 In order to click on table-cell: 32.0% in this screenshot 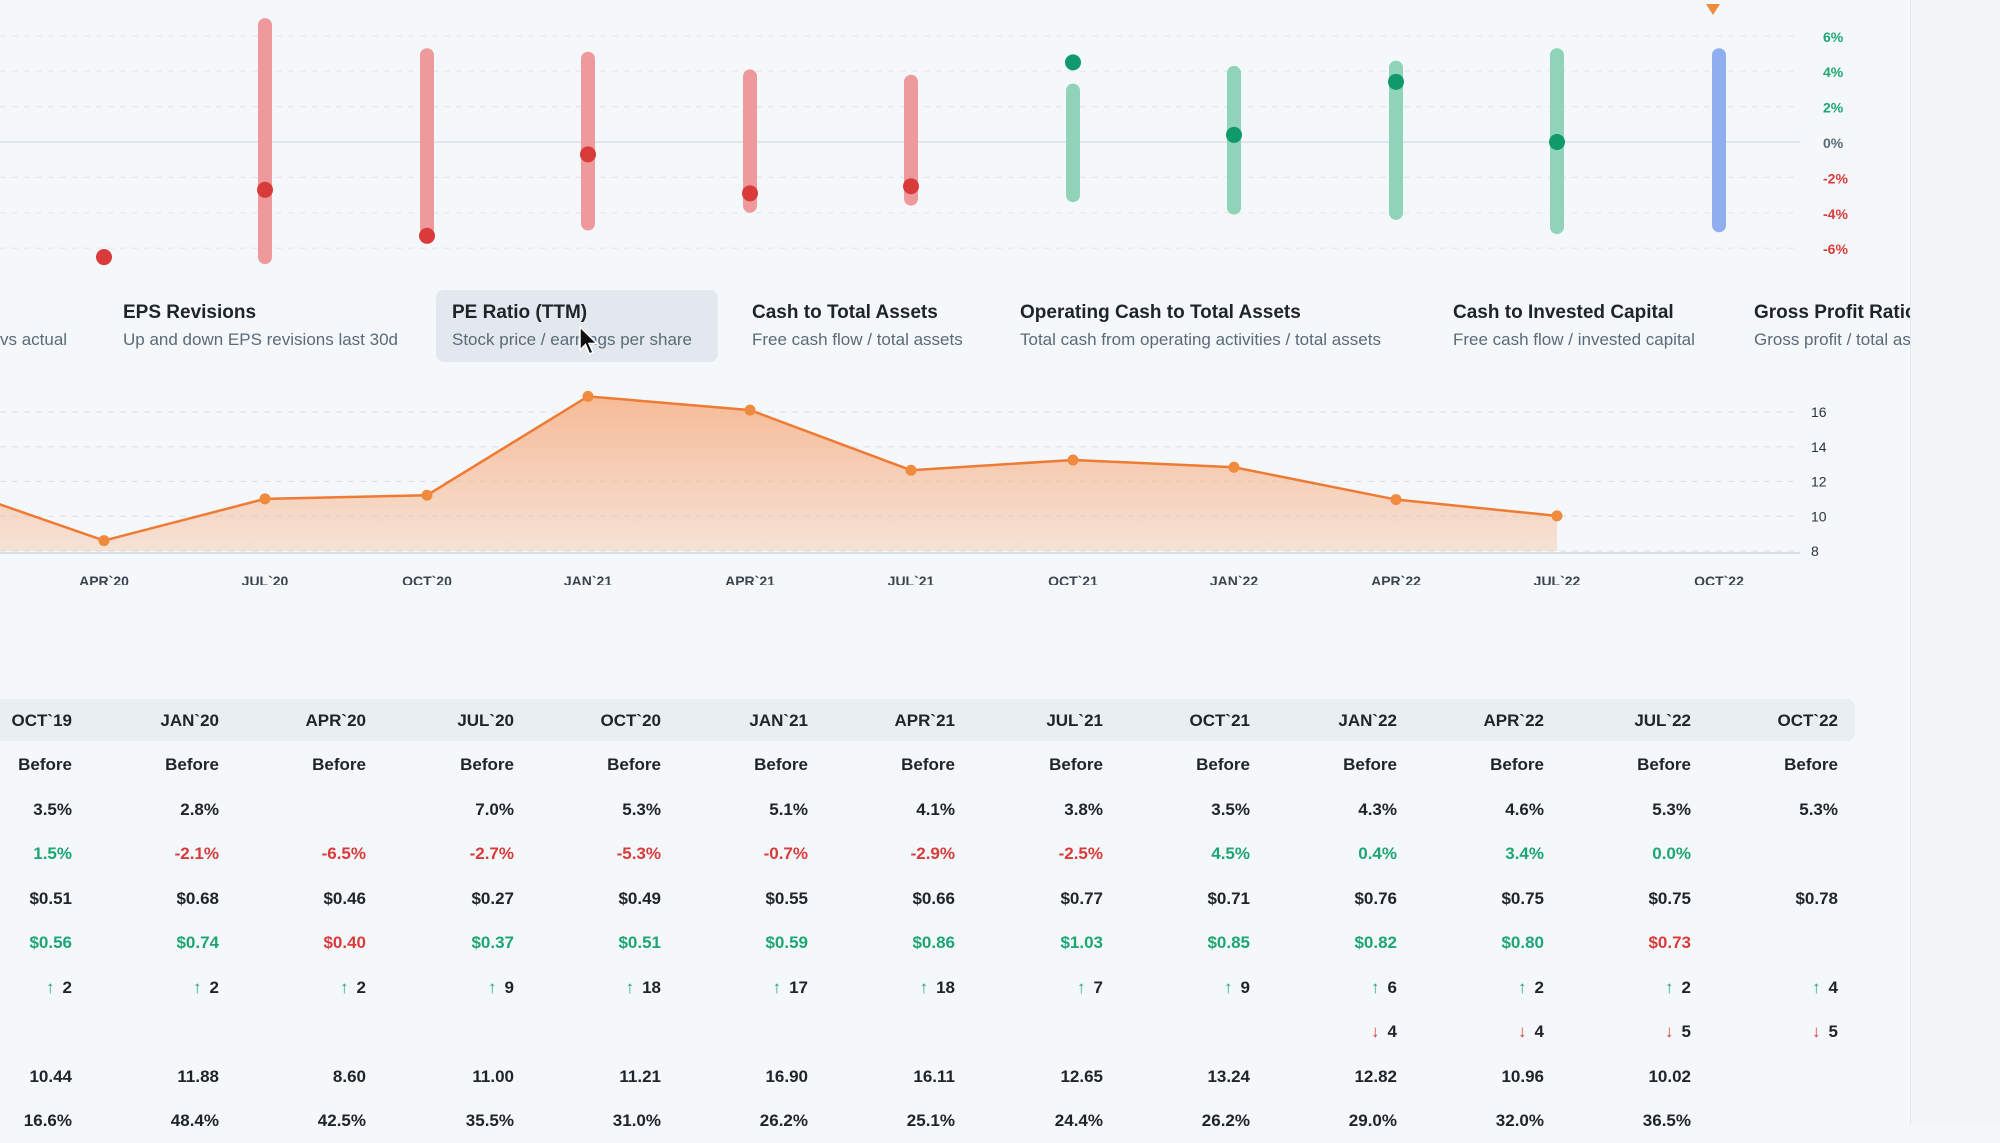, I will do `click(1519, 1120)`.